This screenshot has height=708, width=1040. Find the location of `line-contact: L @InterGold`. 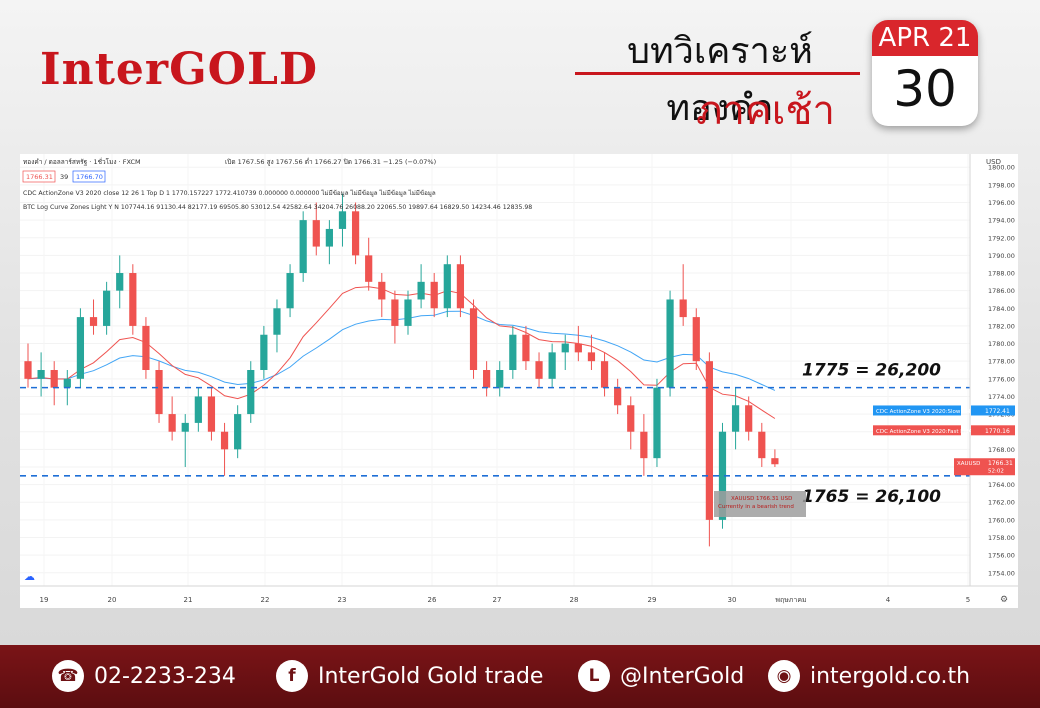

line-contact: L @InterGold is located at coordinates (661, 676).